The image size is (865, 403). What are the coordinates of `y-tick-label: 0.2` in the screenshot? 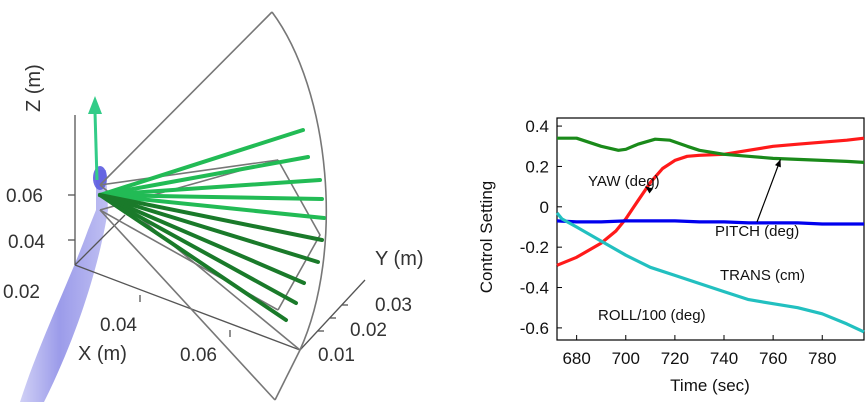 It's located at (537, 166).